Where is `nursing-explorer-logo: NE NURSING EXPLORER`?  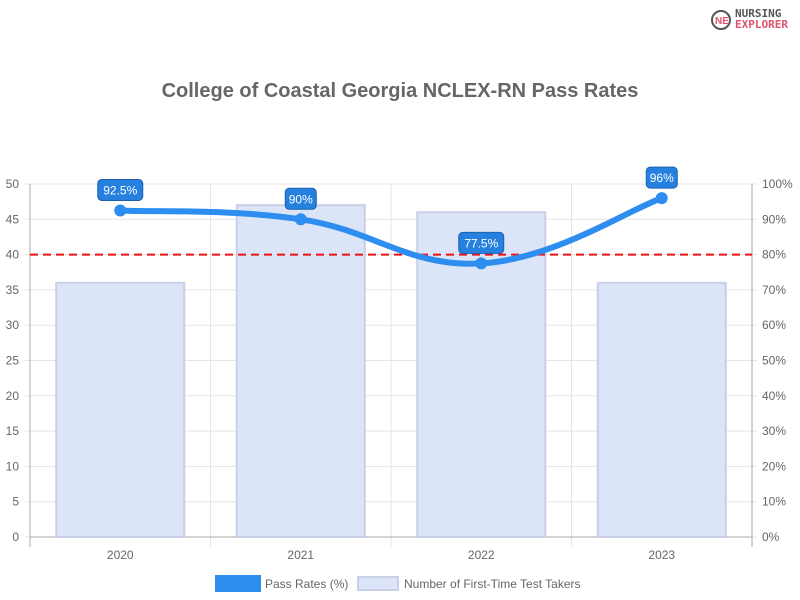
nursing-explorer-logo: NE NURSING EXPLORER is located at coordinates (749, 19).